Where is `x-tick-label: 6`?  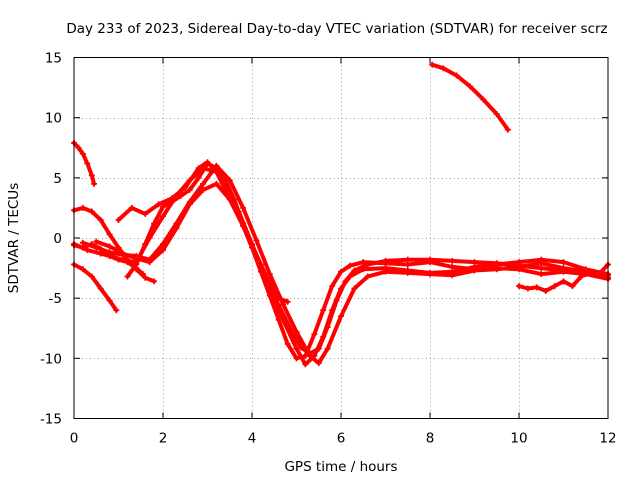
x-tick-label: 6 is located at coordinates (341, 439).